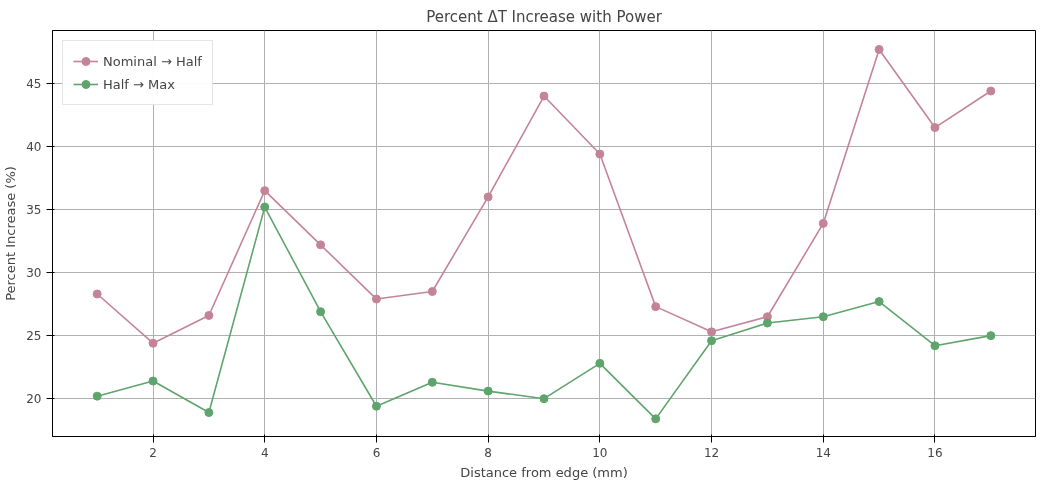 The image size is (1042, 484). What do you see at coordinates (152, 61) in the screenshot?
I see `legend-label: Nominal → Half` at bounding box center [152, 61].